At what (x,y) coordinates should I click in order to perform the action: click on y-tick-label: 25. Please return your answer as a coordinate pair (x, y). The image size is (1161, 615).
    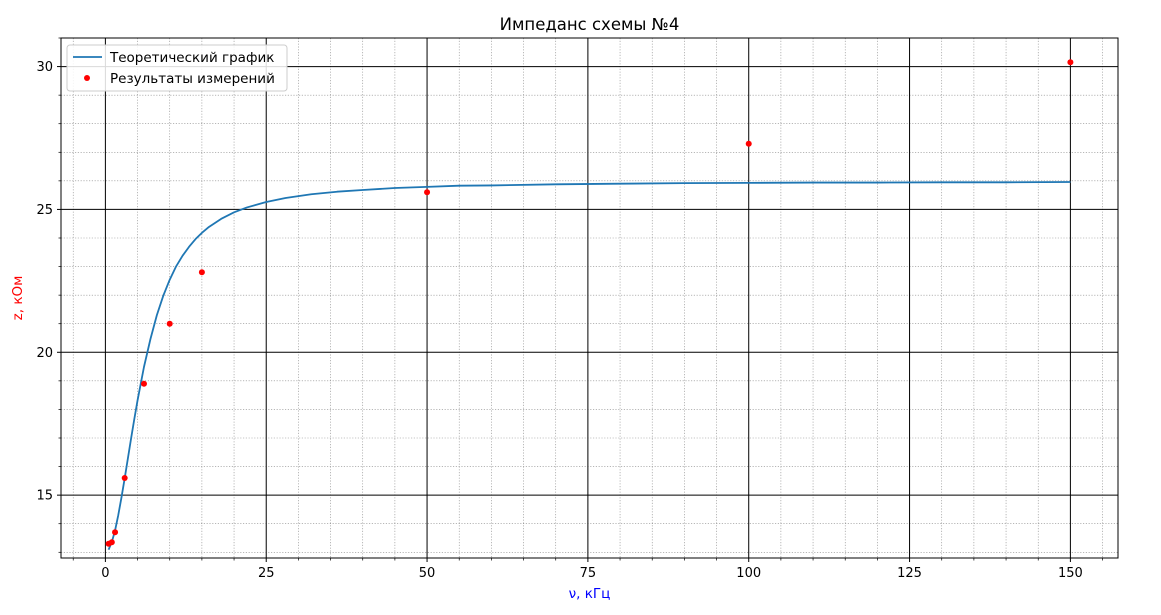
    Looking at the image, I should click on (44, 210).